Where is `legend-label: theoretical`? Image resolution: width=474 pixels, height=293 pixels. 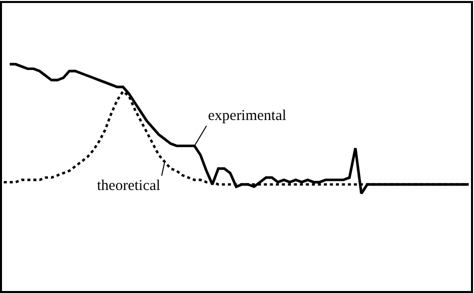
legend-label: theoretical is located at coordinates (128, 186).